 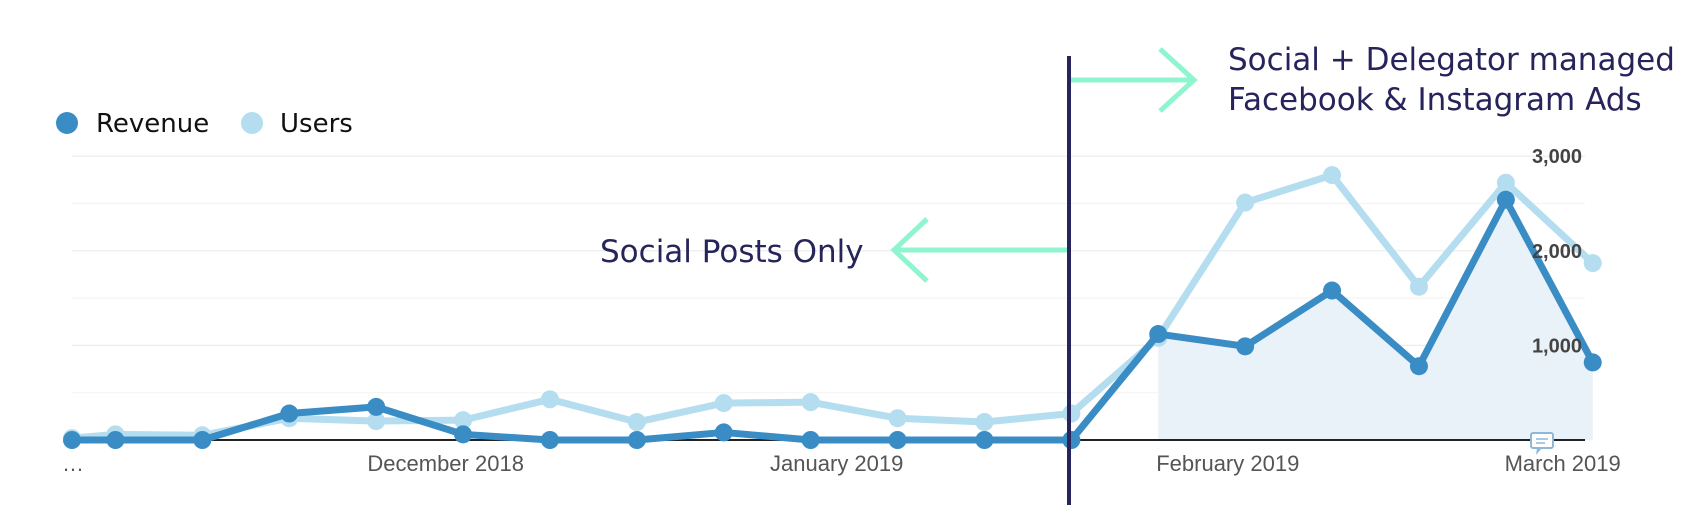 What do you see at coordinates (316, 124) in the screenshot?
I see `legend-label-users: Users` at bounding box center [316, 124].